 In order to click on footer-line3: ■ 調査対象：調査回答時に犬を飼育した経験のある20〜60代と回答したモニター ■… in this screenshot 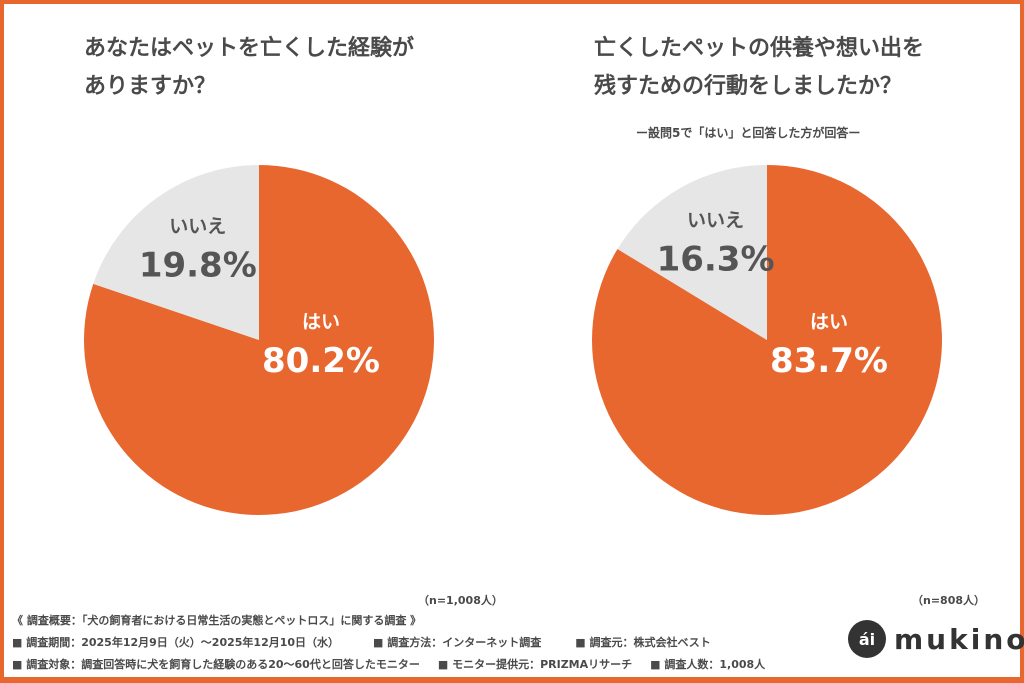, I will do `click(389, 664)`.